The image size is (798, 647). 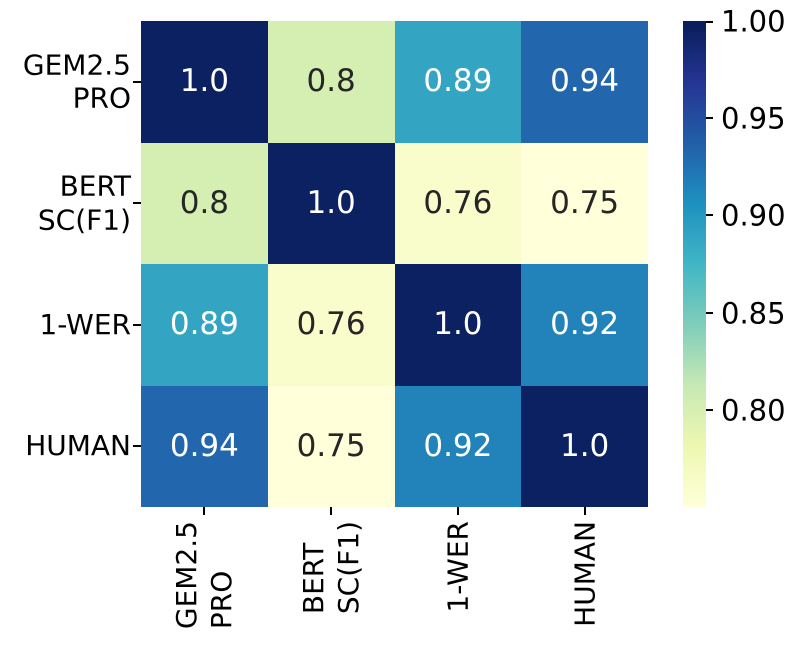 I want to click on heatmap-cell-BERT SC(F1)-x-GEM2.5 PRO: 0.8, so click(x=204, y=203).